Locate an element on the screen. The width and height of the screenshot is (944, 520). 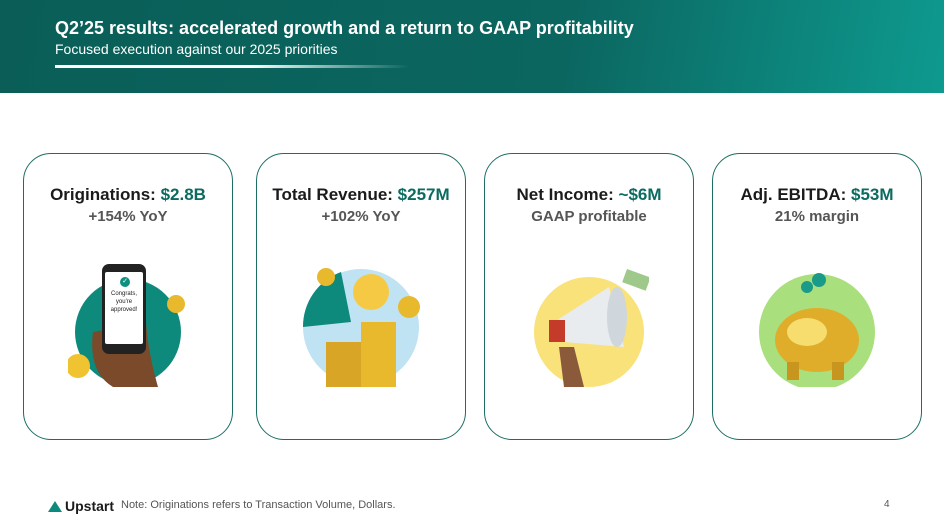
check-icon: ✓ is located at coordinates (125, 282).